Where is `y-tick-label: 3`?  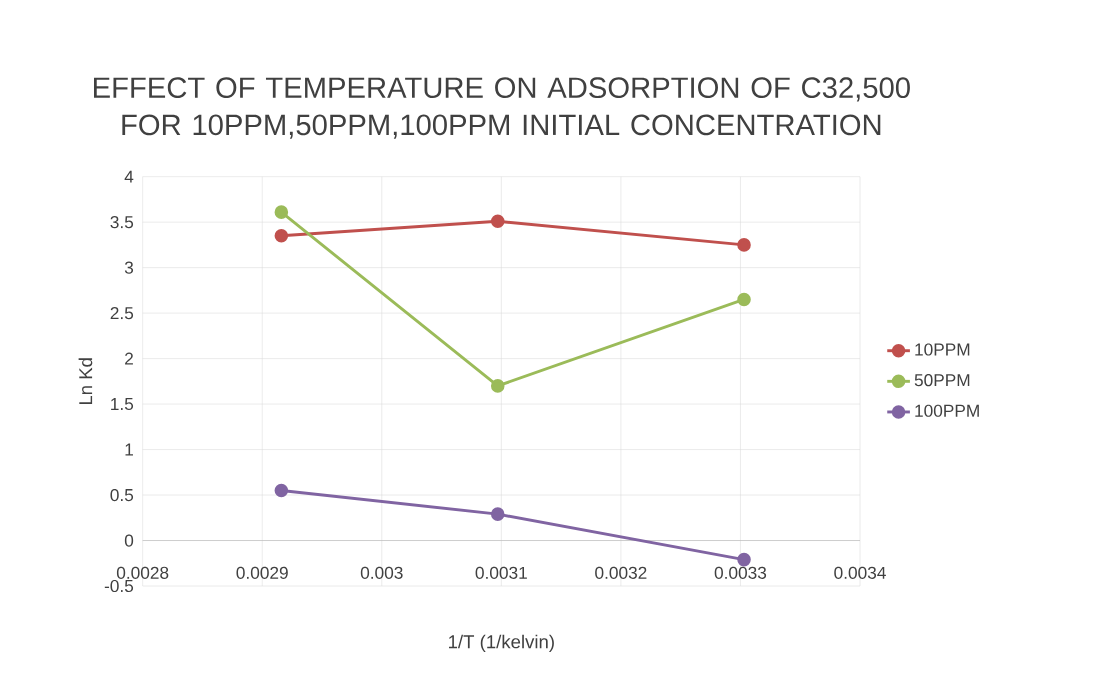
y-tick-label: 3 is located at coordinates (129, 267).